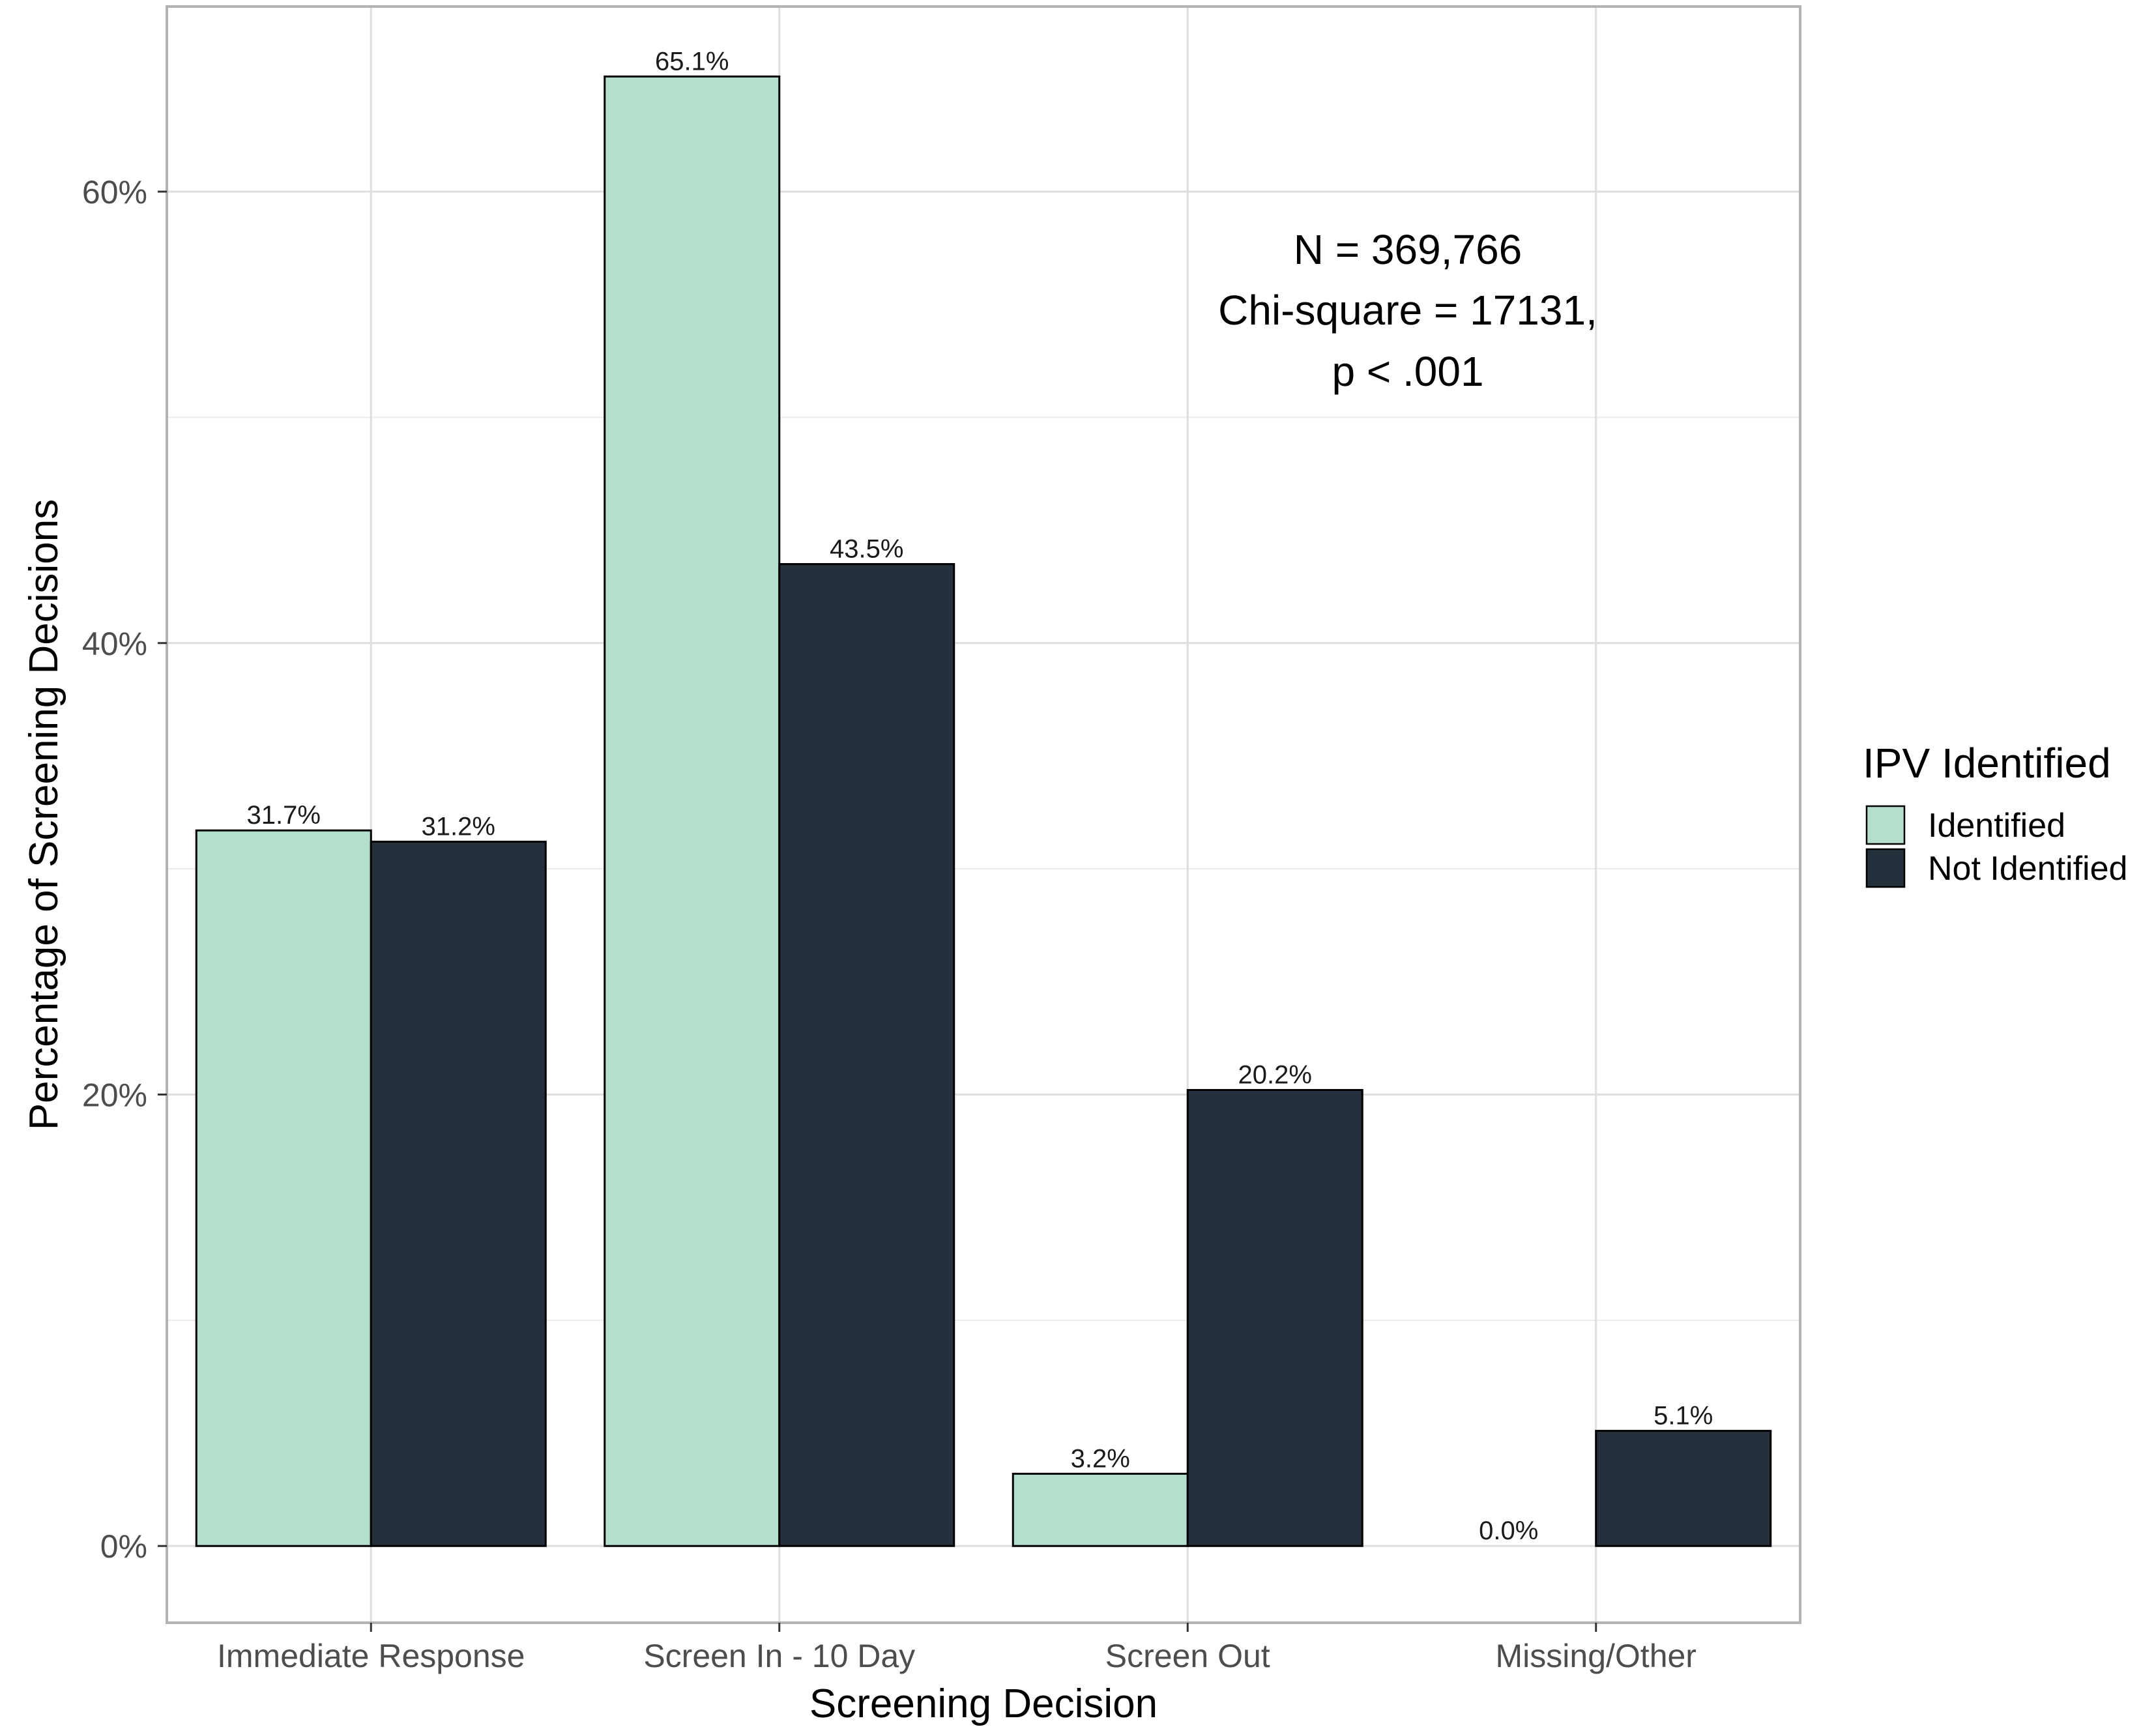 This screenshot has width=2156, height=1727. I want to click on bar-label-identified-immediate-response: 31.7%, so click(284, 816).